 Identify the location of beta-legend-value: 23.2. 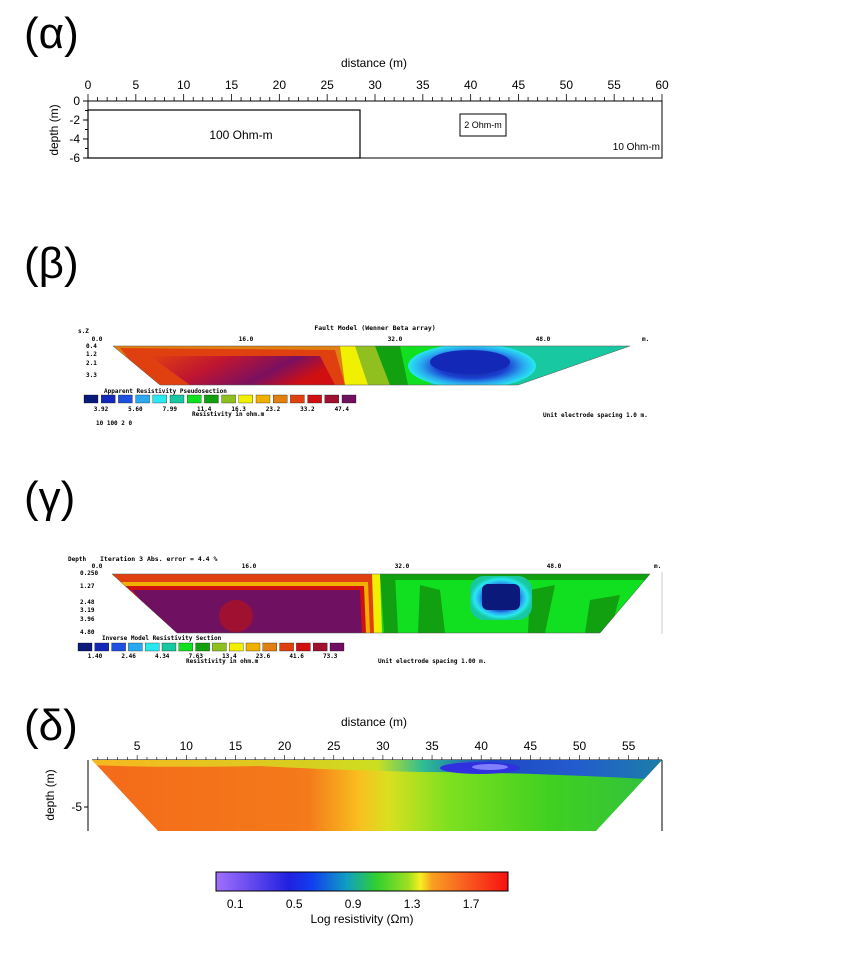
(273, 409).